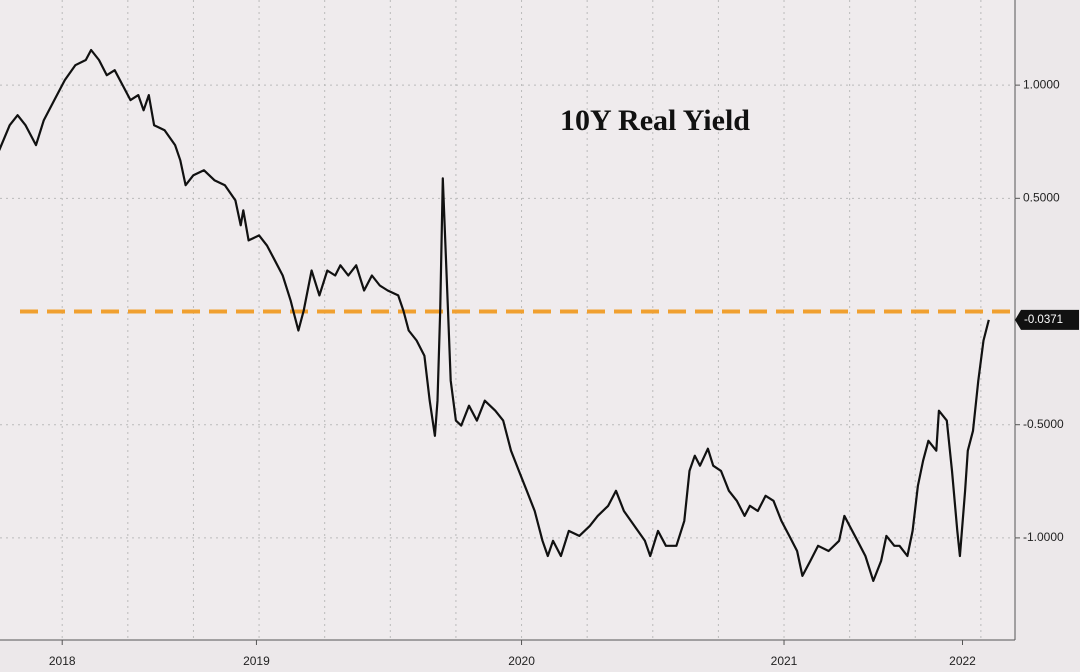  I want to click on y-tick-label: -1.0000, so click(1043, 537).